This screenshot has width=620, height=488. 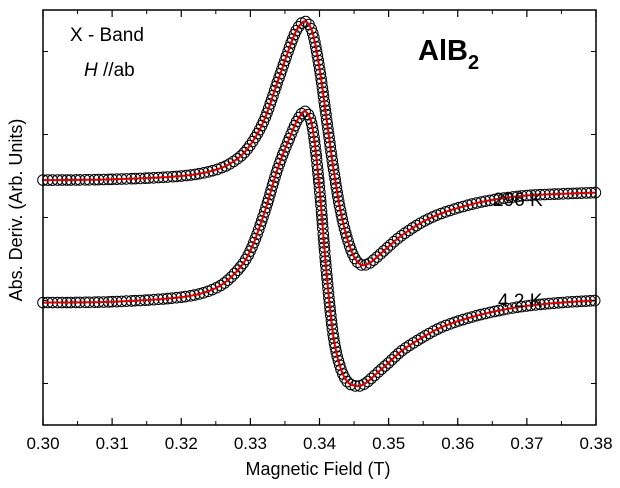 What do you see at coordinates (112, 443) in the screenshot?
I see `x-tick-label: 0.31` at bounding box center [112, 443].